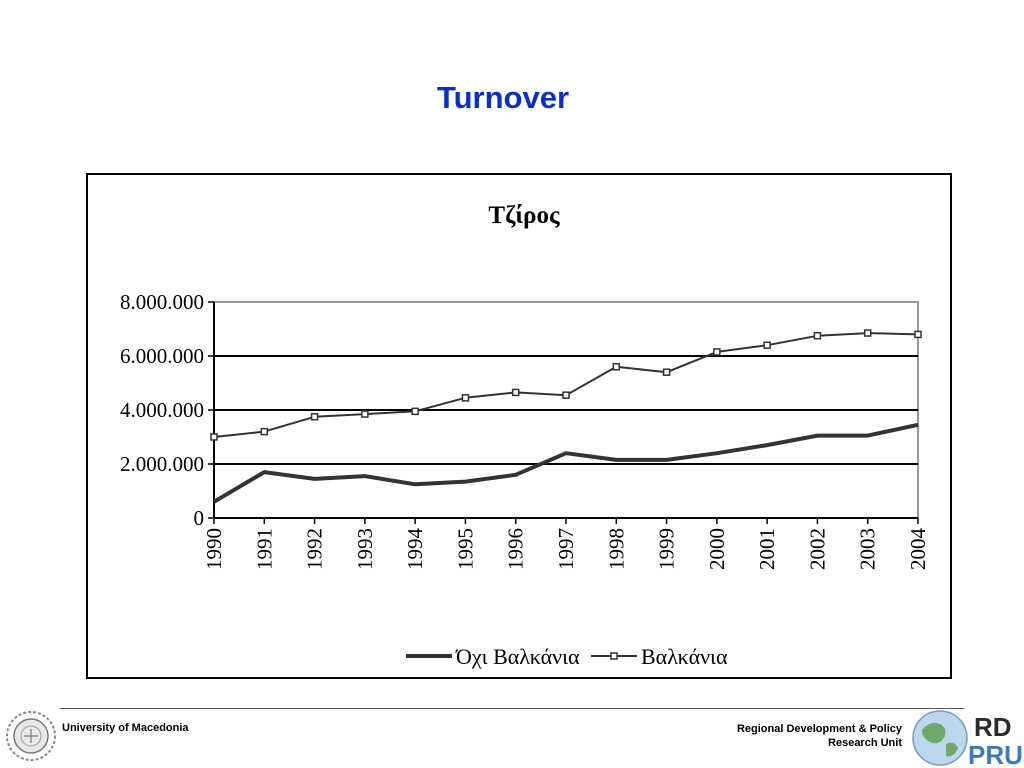 Image resolution: width=1024 pixels, height=768 pixels. I want to click on x-tick-label: 1997, so click(566, 549).